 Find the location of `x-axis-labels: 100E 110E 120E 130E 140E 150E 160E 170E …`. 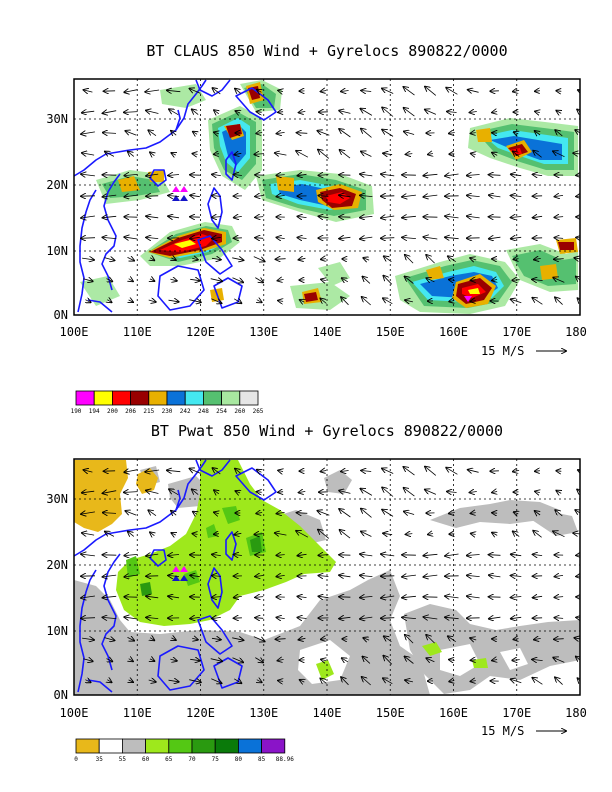

x-axis-labels: 100E 110E 120E 130E 140E 150E 160E 170E … is located at coordinates (323, 713).